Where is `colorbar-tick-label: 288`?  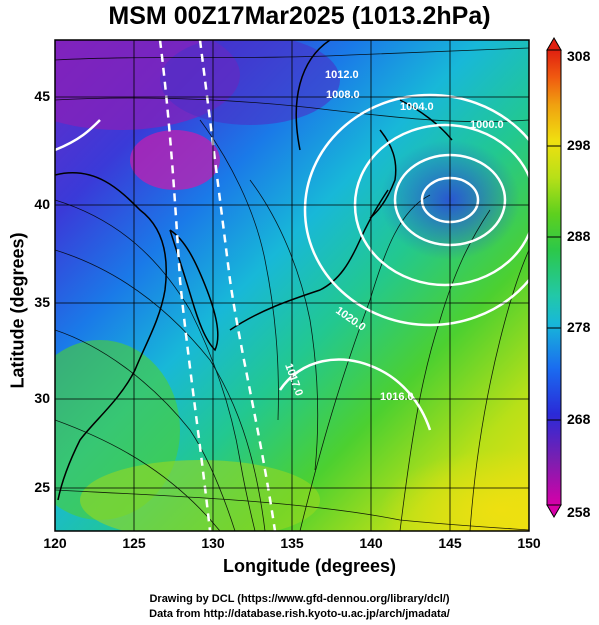 colorbar-tick-label: 288 is located at coordinates (579, 236).